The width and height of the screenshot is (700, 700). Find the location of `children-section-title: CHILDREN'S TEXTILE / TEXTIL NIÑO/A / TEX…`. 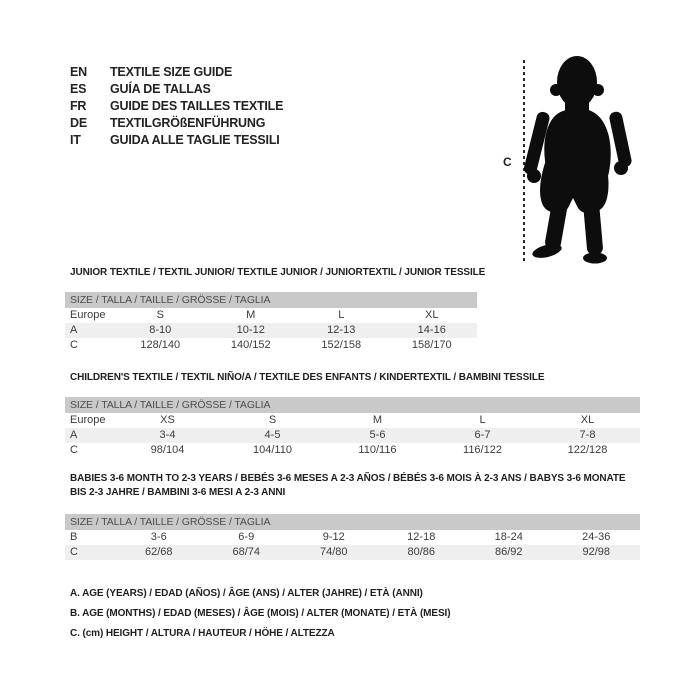

children-section-title: CHILDREN'S TEXTILE / TEXTIL NIÑO/A / TEX… is located at coordinates (307, 377).